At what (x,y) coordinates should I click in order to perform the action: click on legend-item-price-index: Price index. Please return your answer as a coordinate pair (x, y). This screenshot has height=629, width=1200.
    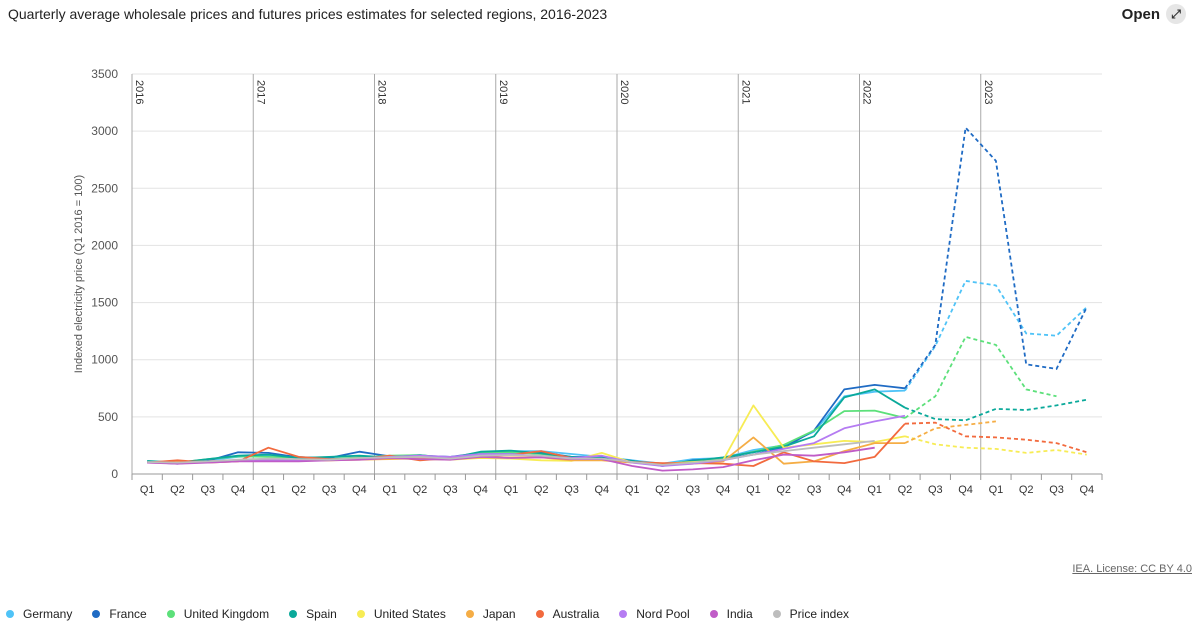
    Looking at the image, I should click on (811, 614).